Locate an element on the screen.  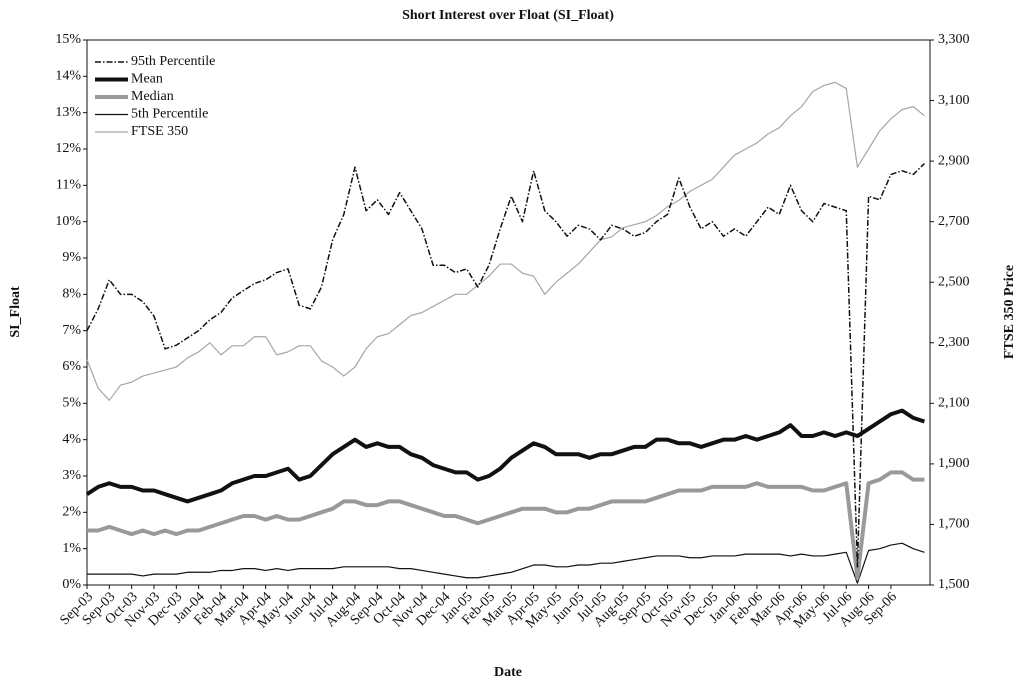
y-tick-label: 8% is located at coordinates (71, 294).